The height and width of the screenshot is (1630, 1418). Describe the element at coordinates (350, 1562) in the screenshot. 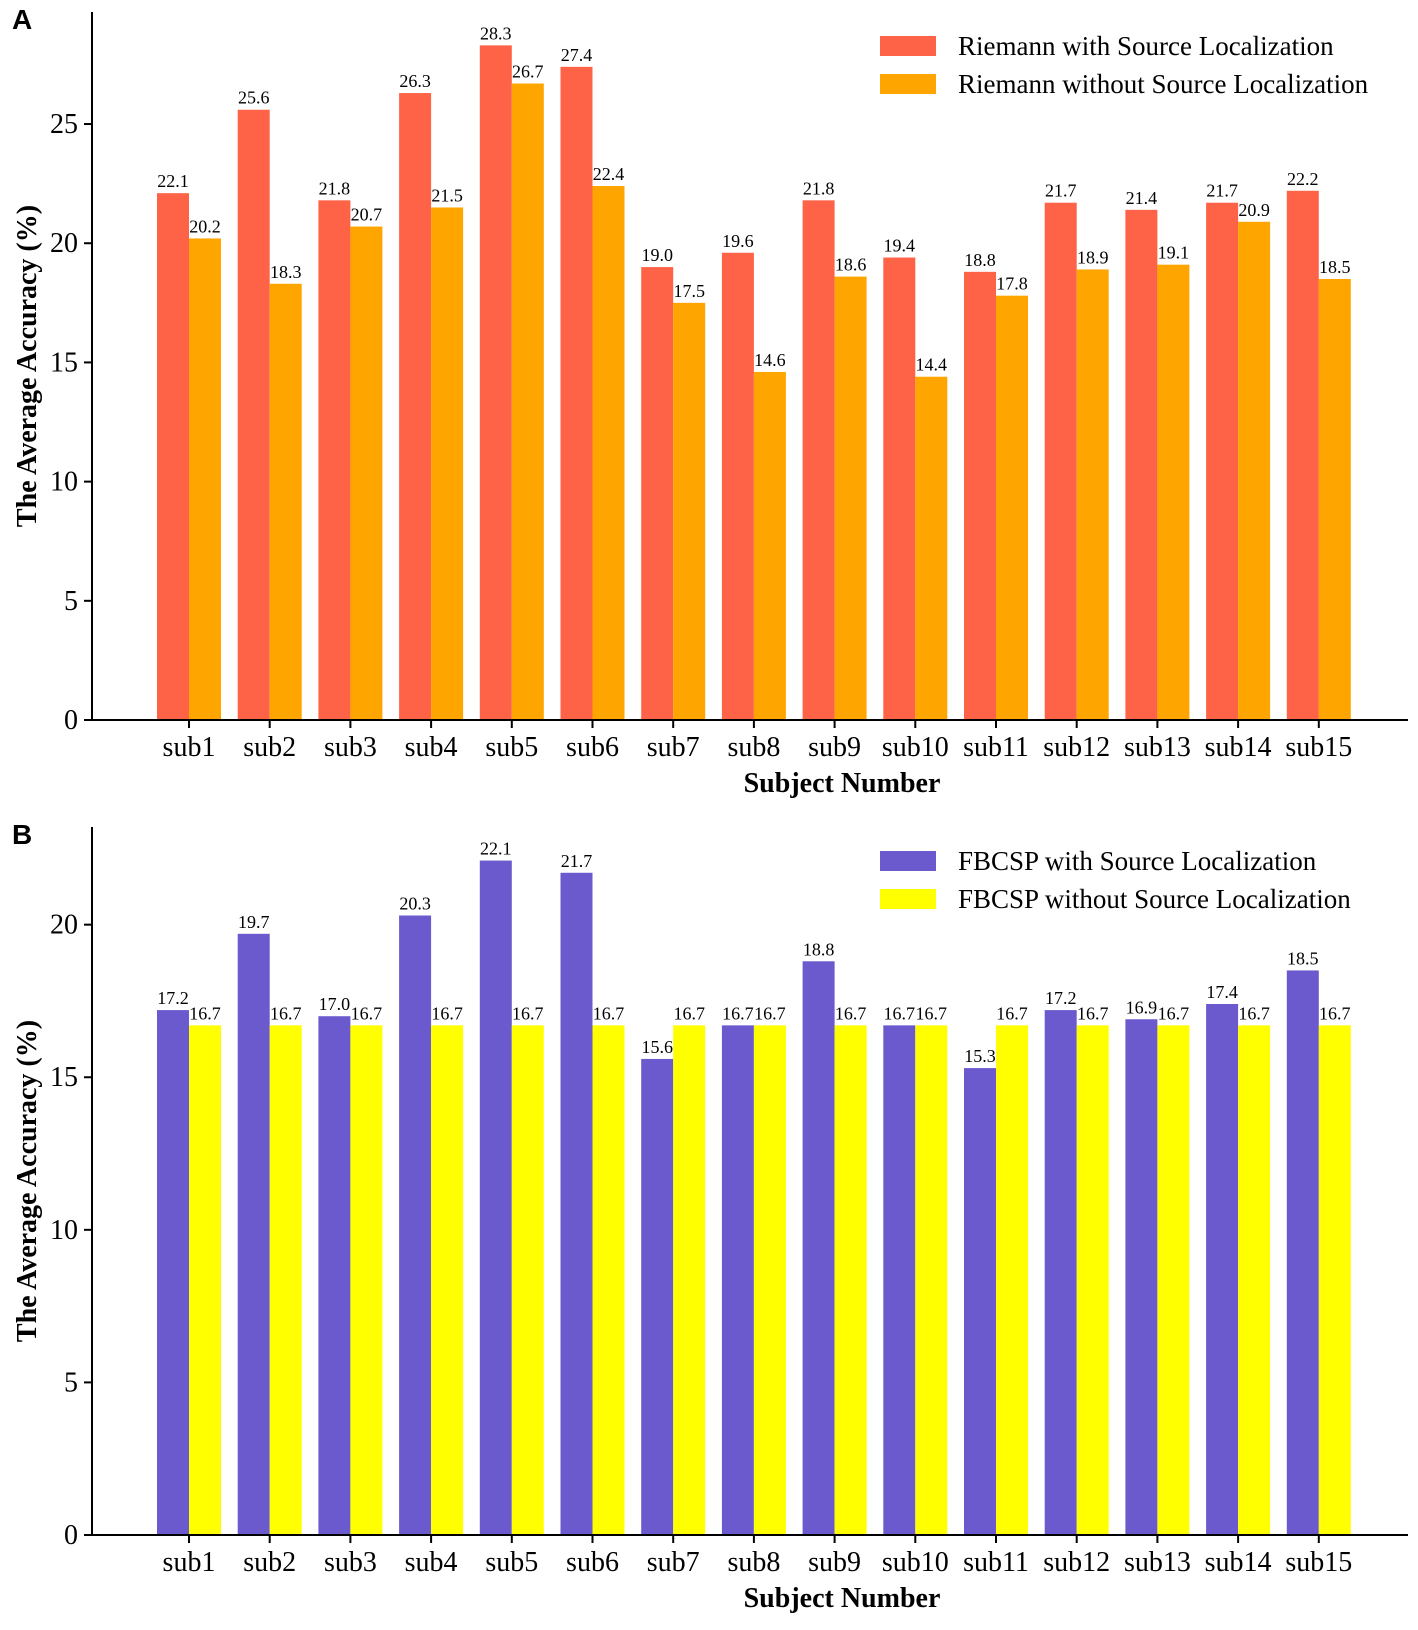

I see `x-tick-label-sub3: sub3` at that location.